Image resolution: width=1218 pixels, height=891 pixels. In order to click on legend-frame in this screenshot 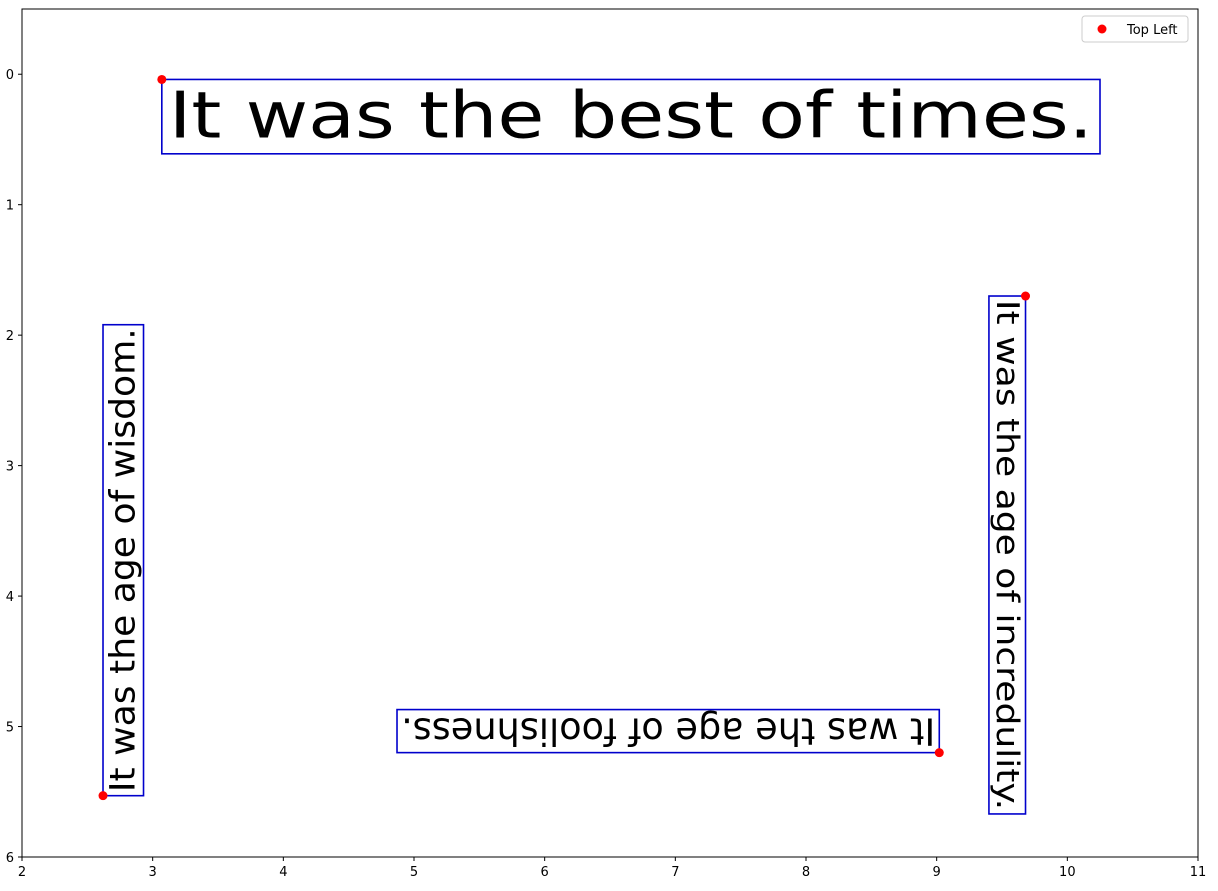, I will do `click(1135, 29)`.